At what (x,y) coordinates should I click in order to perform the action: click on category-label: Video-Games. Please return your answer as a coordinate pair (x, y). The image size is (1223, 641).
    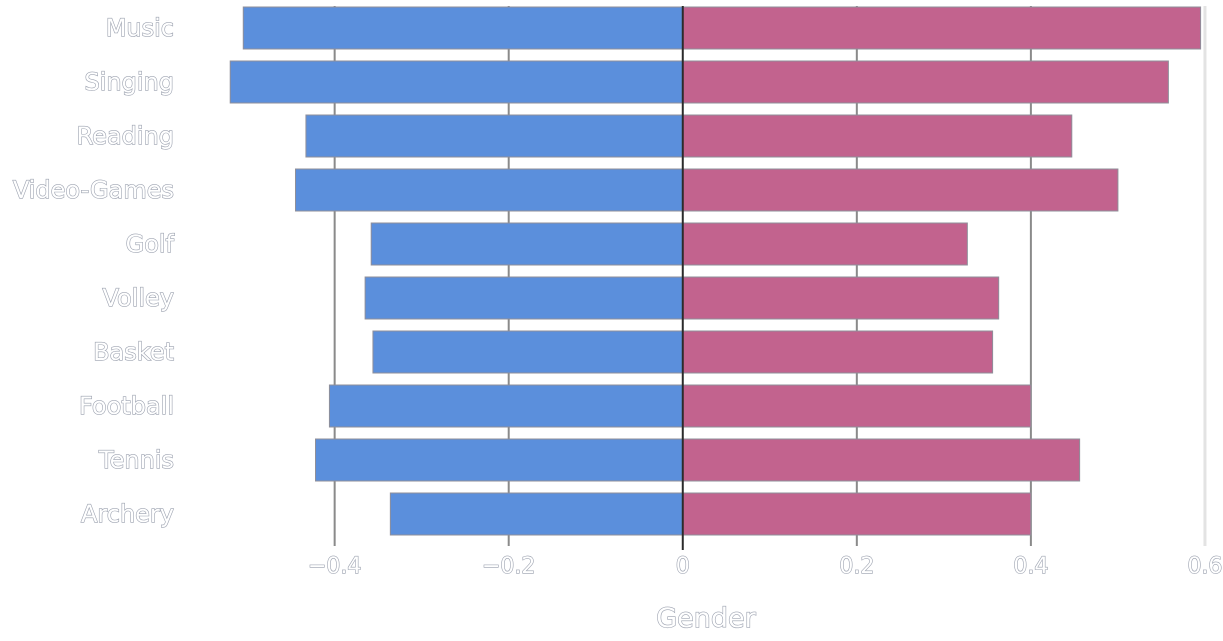
    Looking at the image, I should click on (93, 190).